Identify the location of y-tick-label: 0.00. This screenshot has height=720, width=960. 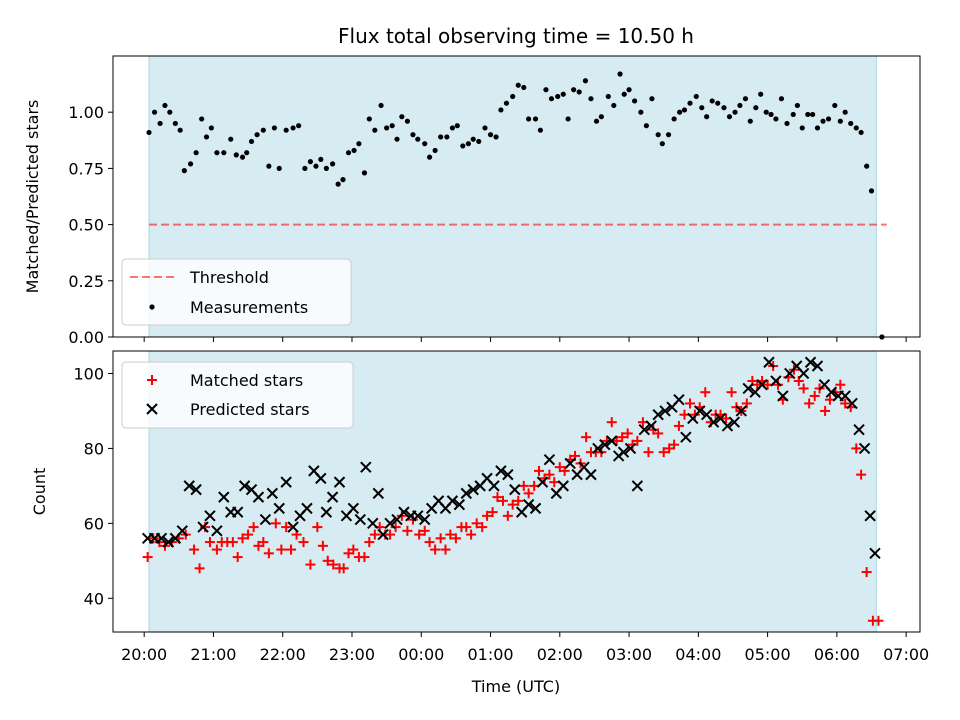
(86, 337).